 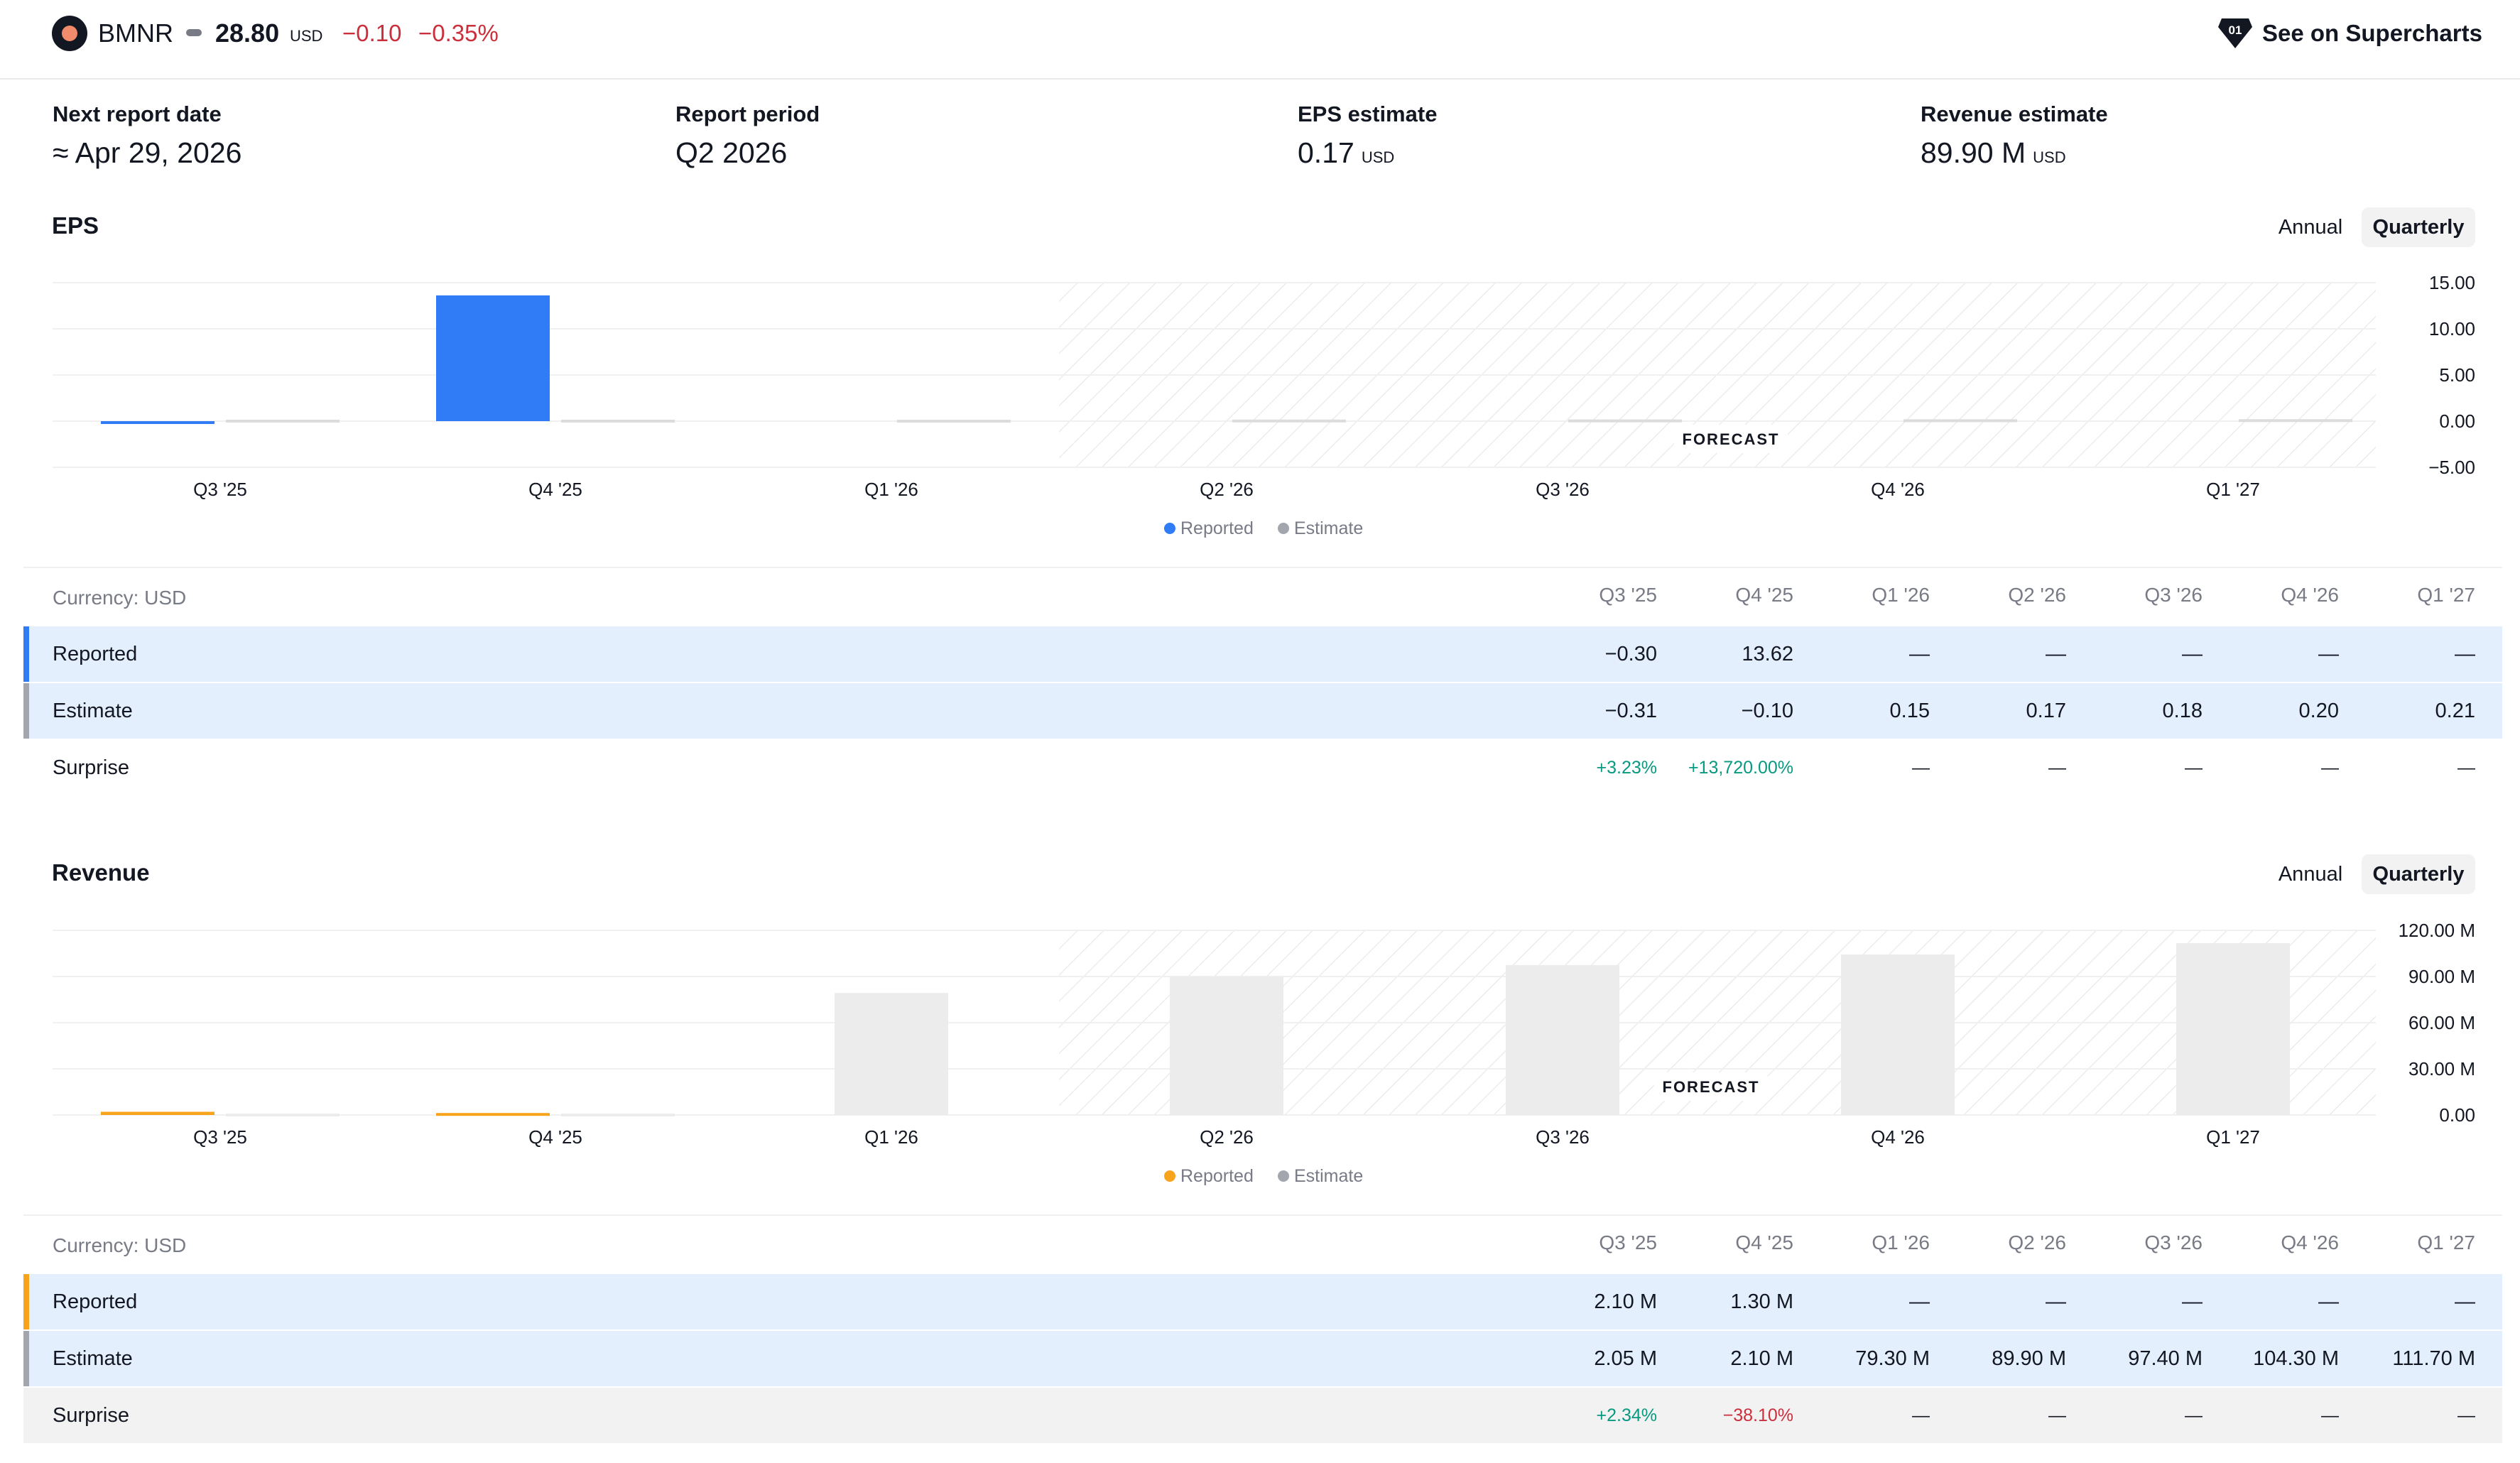 I want to click on eps-estimate-unit: USD, so click(x=1378, y=157).